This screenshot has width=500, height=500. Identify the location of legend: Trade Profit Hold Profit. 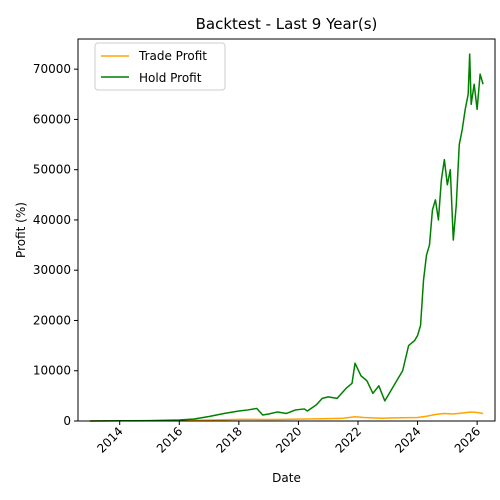
(160, 66).